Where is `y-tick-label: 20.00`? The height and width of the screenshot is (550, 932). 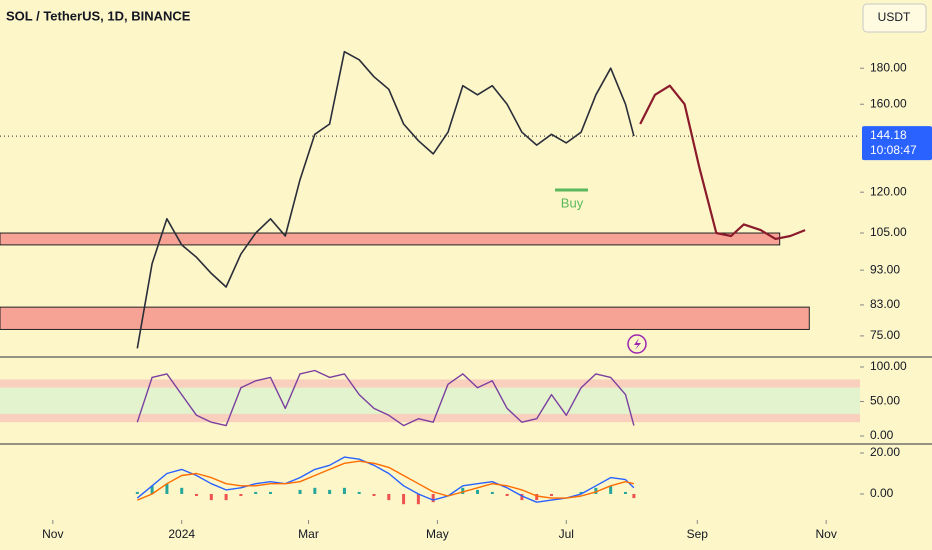 y-tick-label: 20.00 is located at coordinates (885, 452).